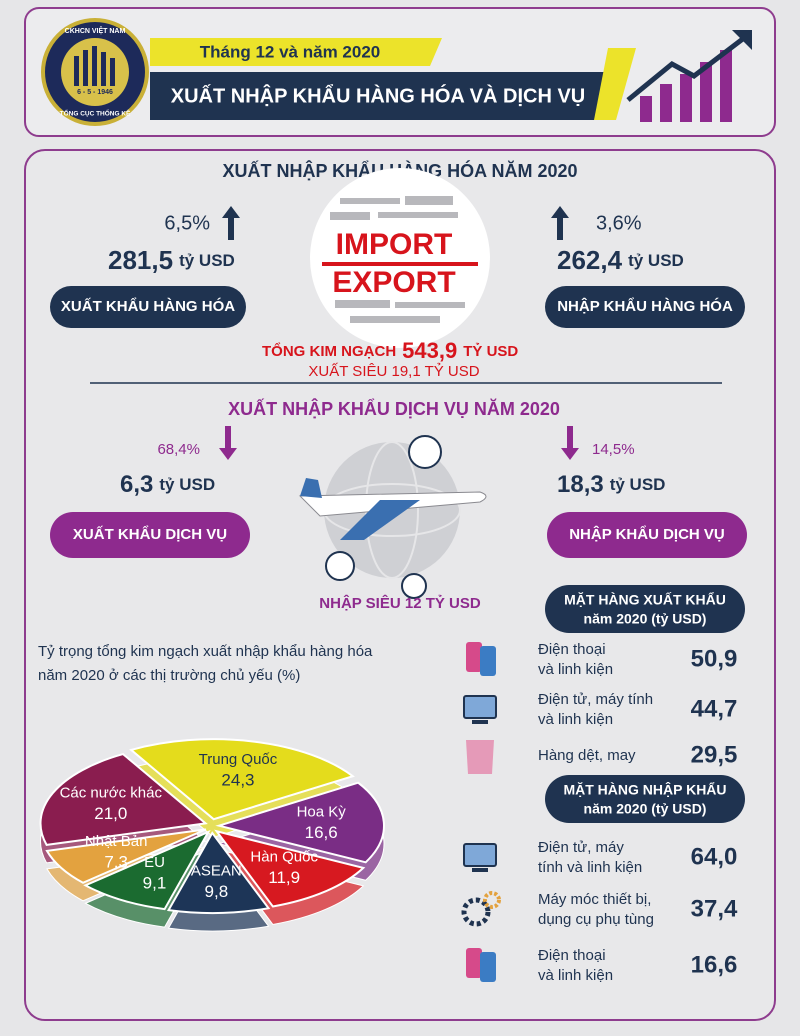 Image resolution: width=800 pixels, height=1036 pixels. Describe the element at coordinates (167, 484) in the screenshot. I see `amount-line: 6,3 tỷ USD` at that location.